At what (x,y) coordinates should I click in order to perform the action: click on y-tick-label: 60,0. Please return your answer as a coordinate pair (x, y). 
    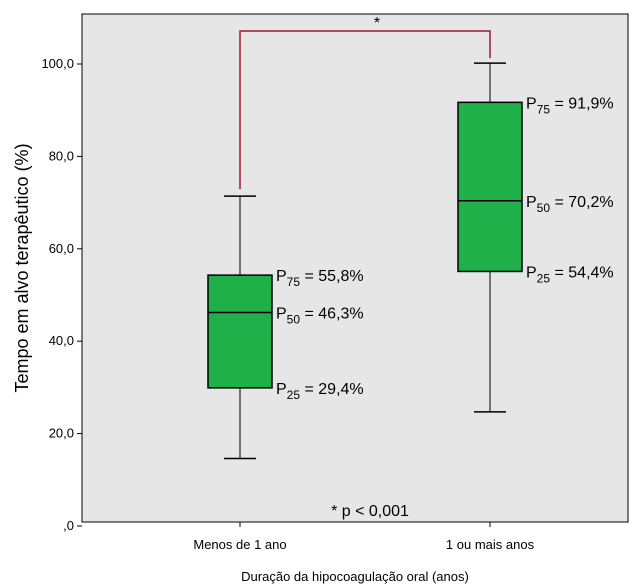
    Looking at the image, I should click on (61, 248).